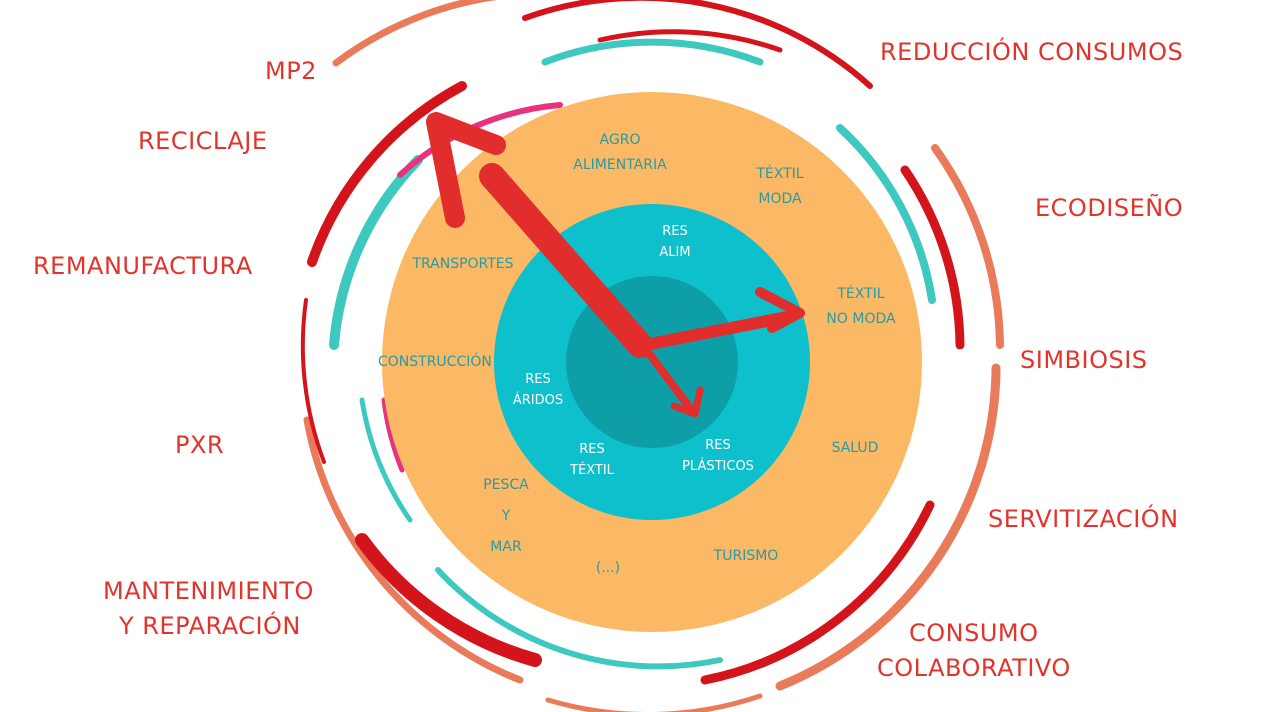 This screenshot has height=712, width=1280. What do you see at coordinates (435, 362) in the screenshot?
I see `sector-construccion: CONSTRUCCIÓN` at bounding box center [435, 362].